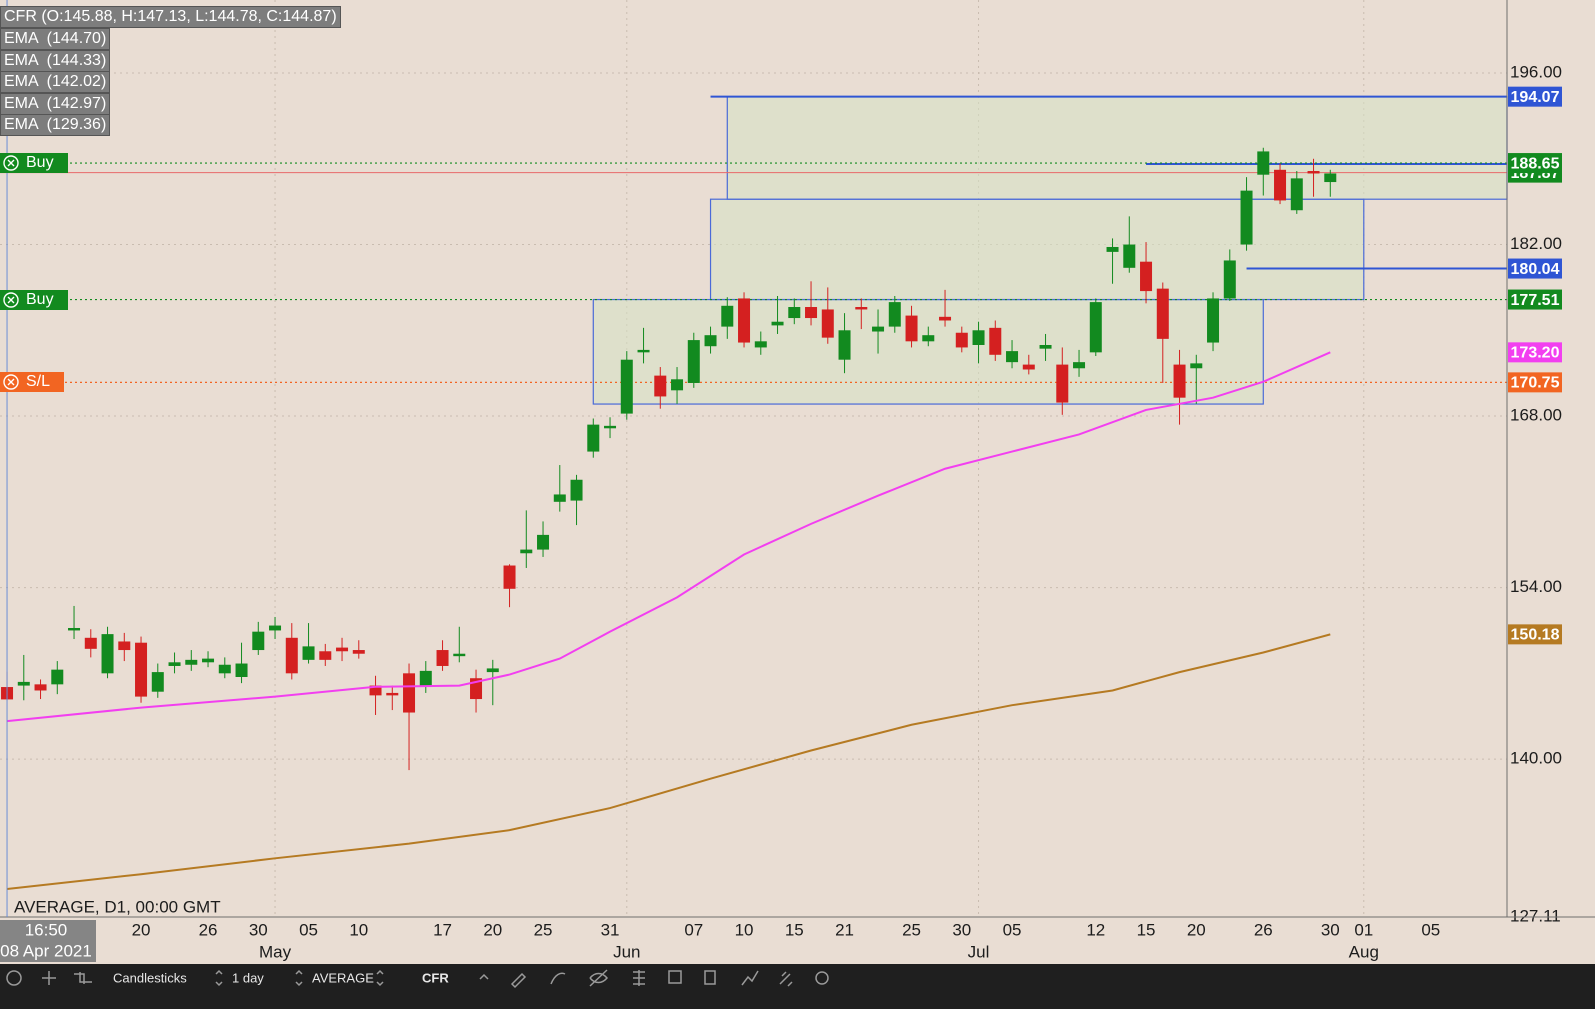 The image size is (1595, 1009). Describe the element at coordinates (558, 978) in the screenshot. I see `brush-icon` at that location.